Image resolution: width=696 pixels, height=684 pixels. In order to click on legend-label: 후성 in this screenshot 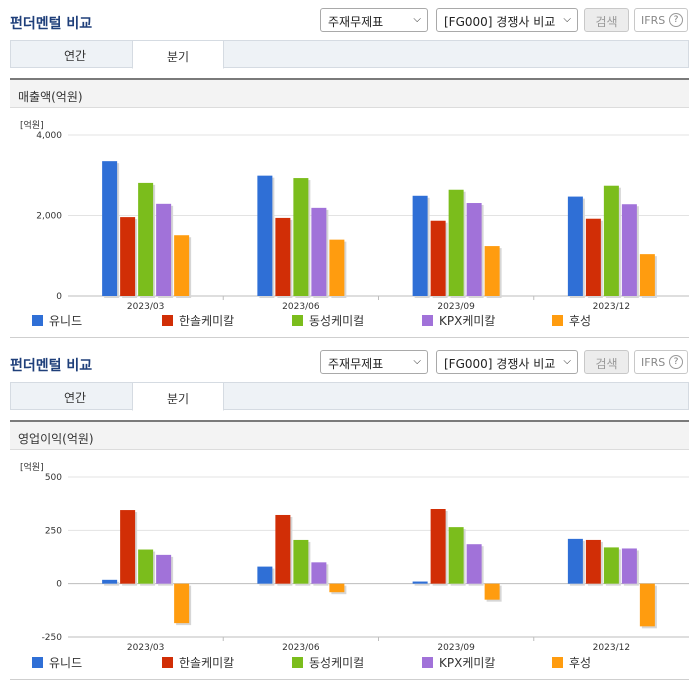, I will do `click(580, 321)`.